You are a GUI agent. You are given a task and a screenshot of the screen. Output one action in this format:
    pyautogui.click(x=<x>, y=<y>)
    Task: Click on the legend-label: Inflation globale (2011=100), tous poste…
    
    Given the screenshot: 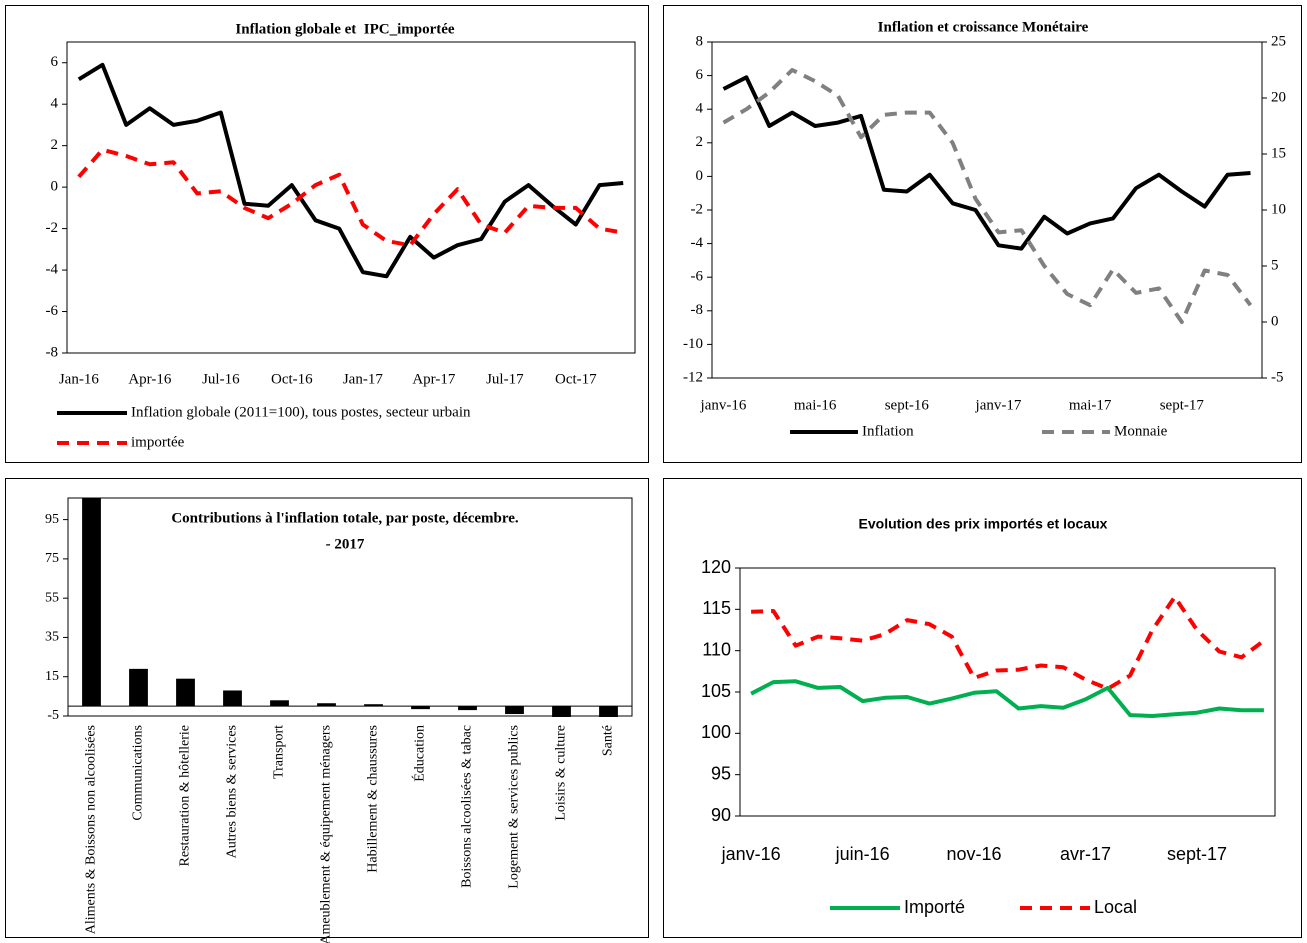 What is the action you would take?
    pyautogui.click(x=301, y=412)
    